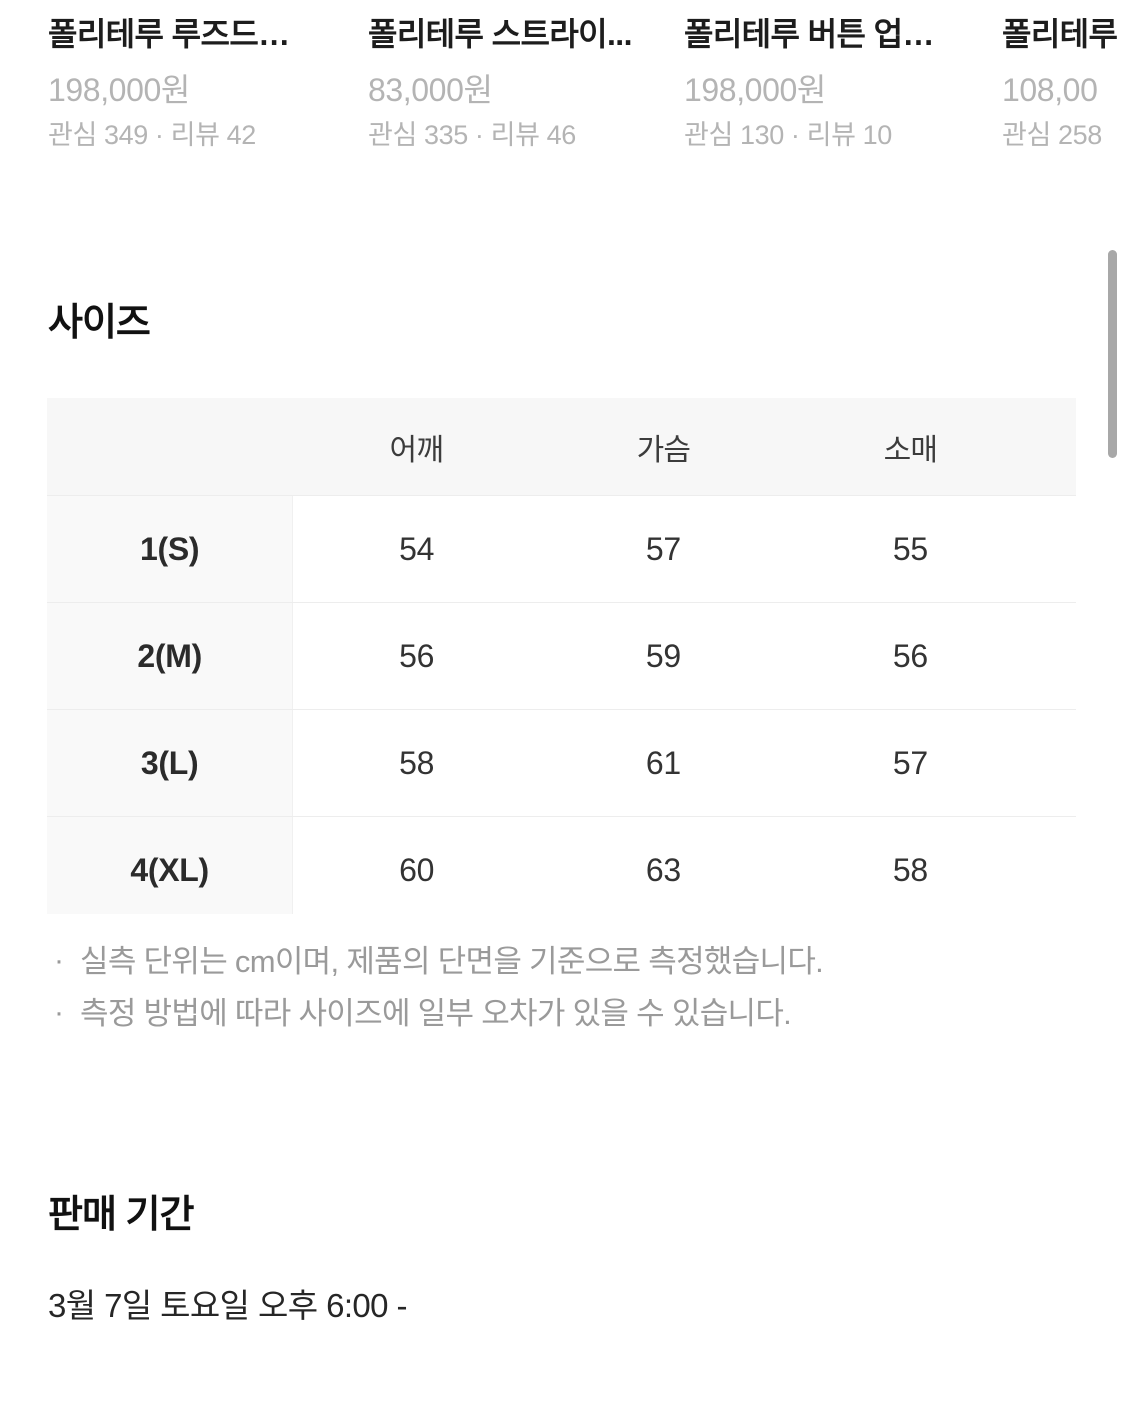 This screenshot has width=1125, height=1406. Describe the element at coordinates (416, 656) in the screenshot. I see `table-cell-shoulder: 56` at that location.